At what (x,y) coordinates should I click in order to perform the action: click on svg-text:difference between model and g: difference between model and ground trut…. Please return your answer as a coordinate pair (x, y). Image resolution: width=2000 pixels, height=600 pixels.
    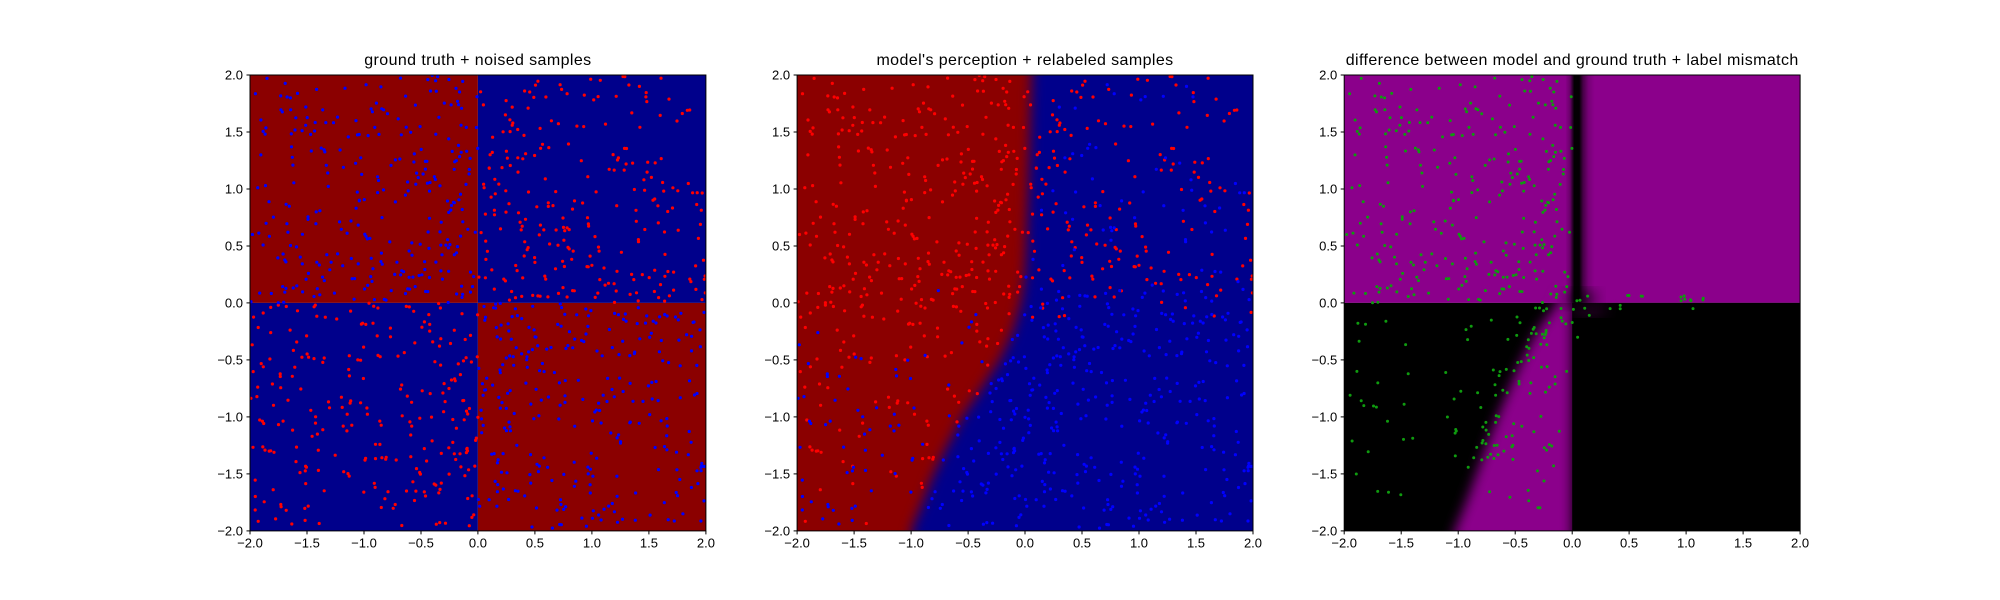
    Looking at the image, I should click on (1572, 60).